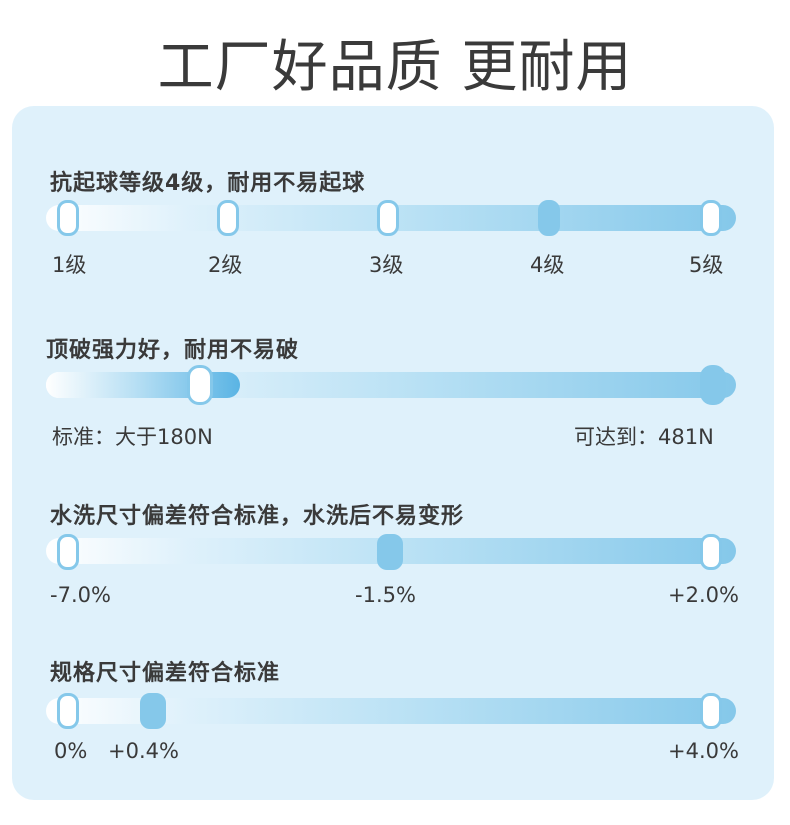 The height and width of the screenshot is (825, 790). What do you see at coordinates (711, 711) in the screenshot?
I see `spec-max-marker` at bounding box center [711, 711].